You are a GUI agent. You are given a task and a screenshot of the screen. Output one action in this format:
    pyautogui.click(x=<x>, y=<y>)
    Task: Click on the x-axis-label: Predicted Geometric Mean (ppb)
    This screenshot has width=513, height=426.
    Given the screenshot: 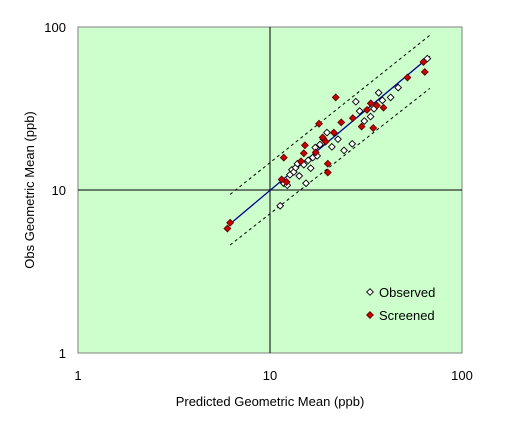 What is the action you would take?
    pyautogui.click(x=270, y=401)
    